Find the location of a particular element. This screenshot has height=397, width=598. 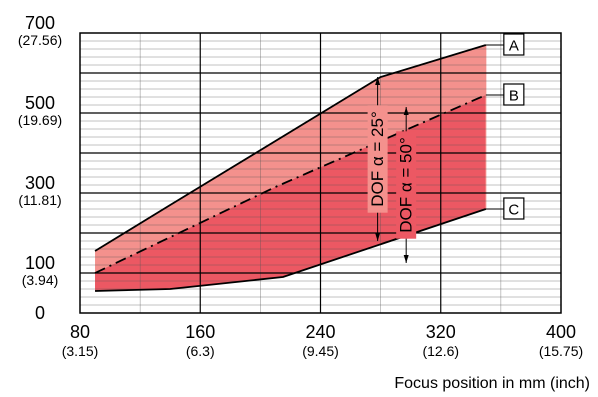

y-tick-label: 300 is located at coordinates (40, 183).